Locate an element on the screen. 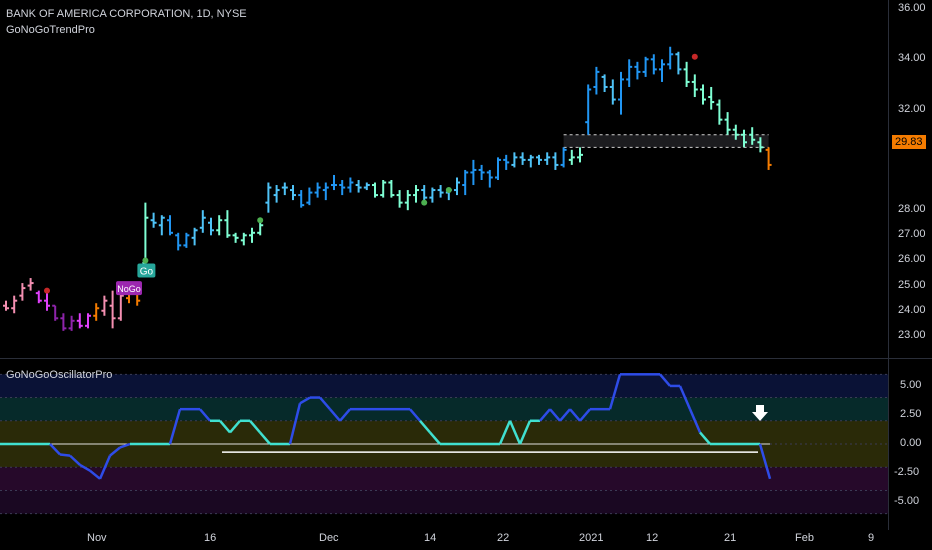 Image resolution: width=932 pixels, height=550 pixels. price-tick-label: 25.00 is located at coordinates (912, 284).